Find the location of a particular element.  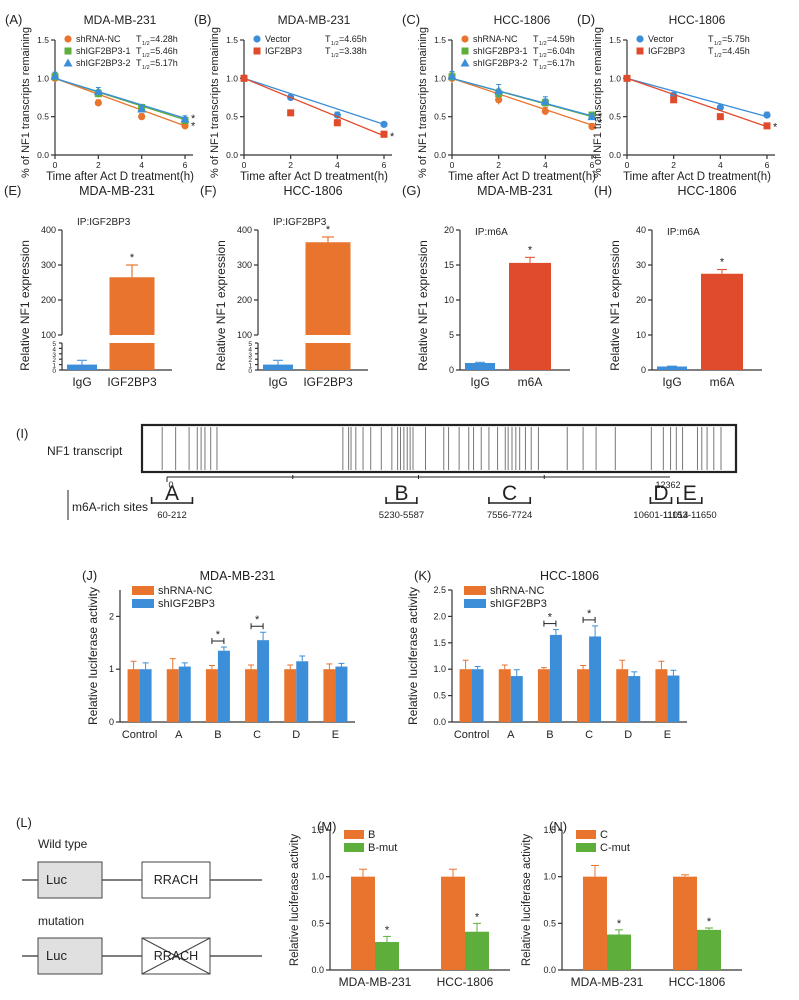

y-tick-label: 0.0 is located at coordinates (43, 155).